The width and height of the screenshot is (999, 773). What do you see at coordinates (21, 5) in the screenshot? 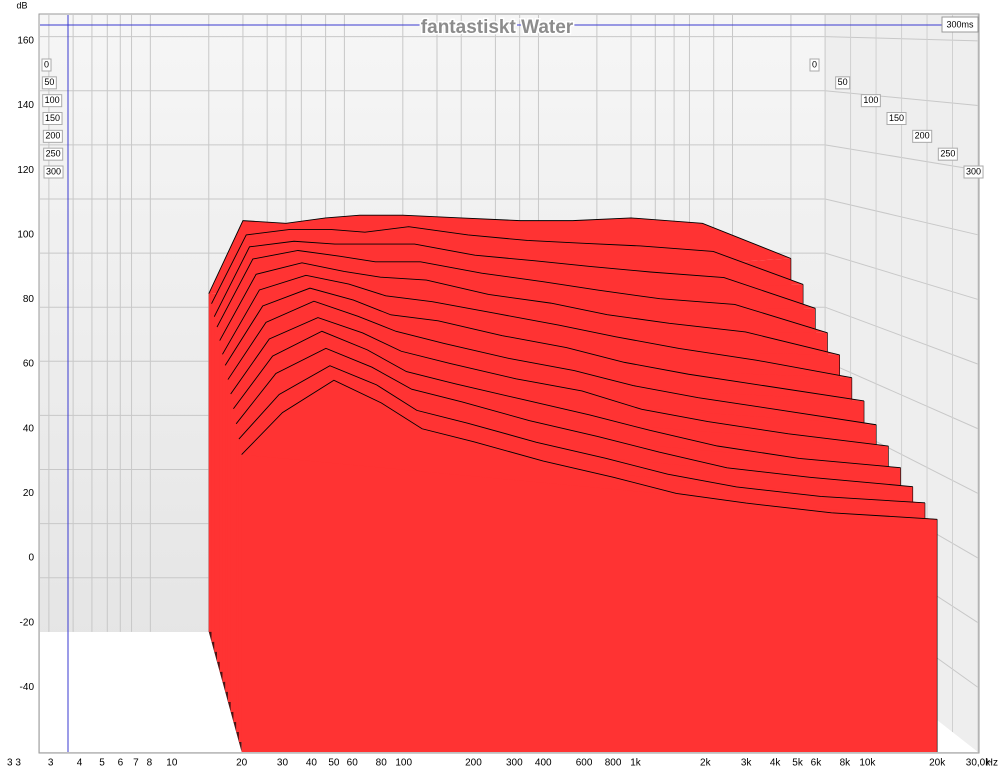
I see `y-axis-label: dB` at bounding box center [21, 5].